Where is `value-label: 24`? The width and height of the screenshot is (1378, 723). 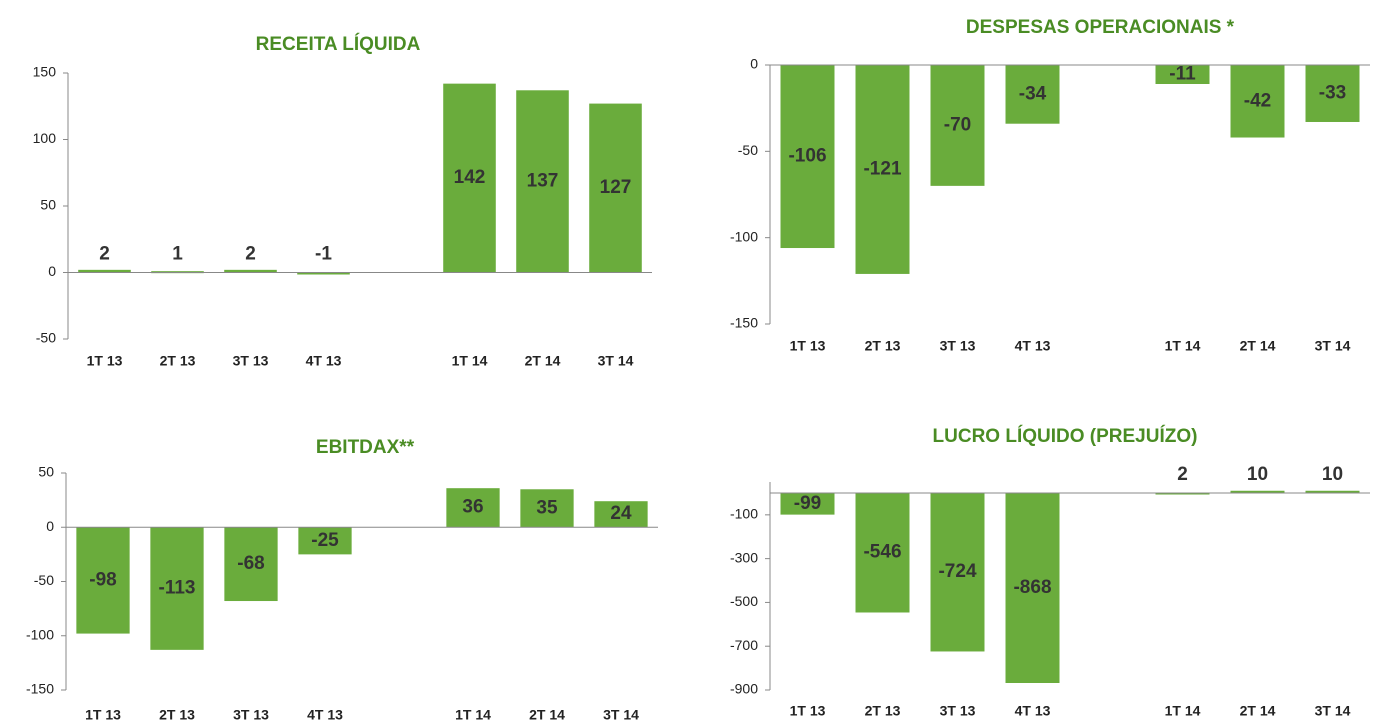 value-label: 24 is located at coordinates (621, 513).